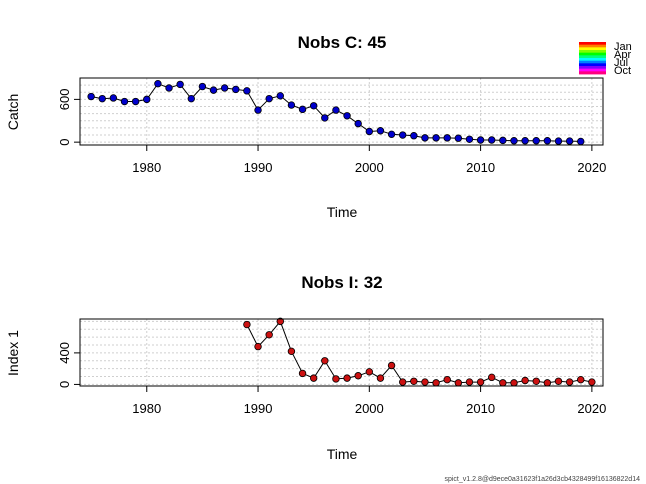 This screenshot has height=484, width=646. I want to click on y-axis-label: Catch, so click(13, 112).